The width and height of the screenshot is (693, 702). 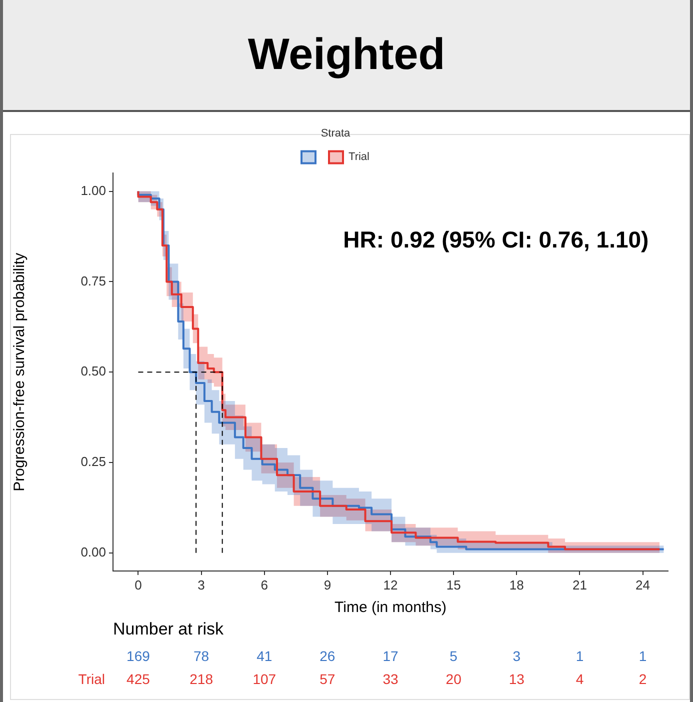 I want to click on x-tick-label: 3, so click(x=201, y=584).